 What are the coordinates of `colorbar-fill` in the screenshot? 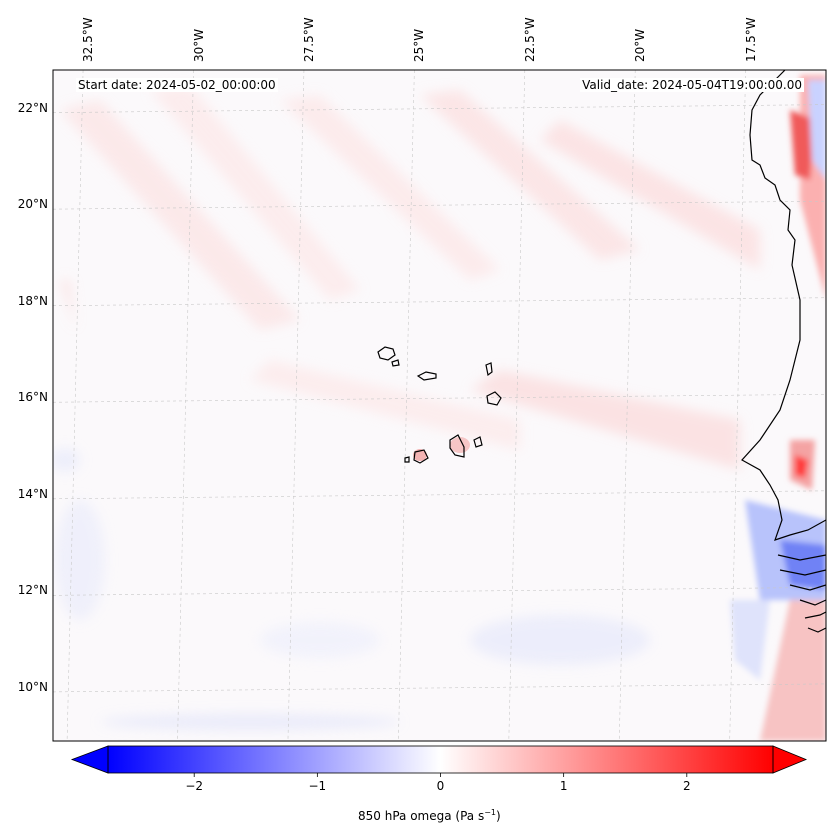 It's located at (440, 759).